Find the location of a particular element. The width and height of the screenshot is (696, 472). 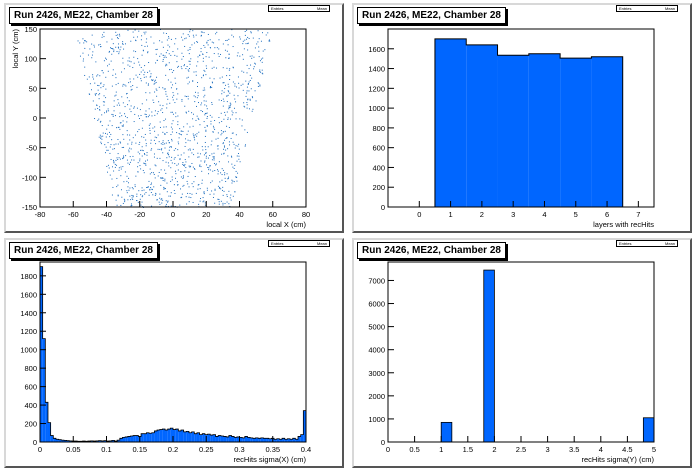

y-tick-label: 150 is located at coordinates (30, 29).